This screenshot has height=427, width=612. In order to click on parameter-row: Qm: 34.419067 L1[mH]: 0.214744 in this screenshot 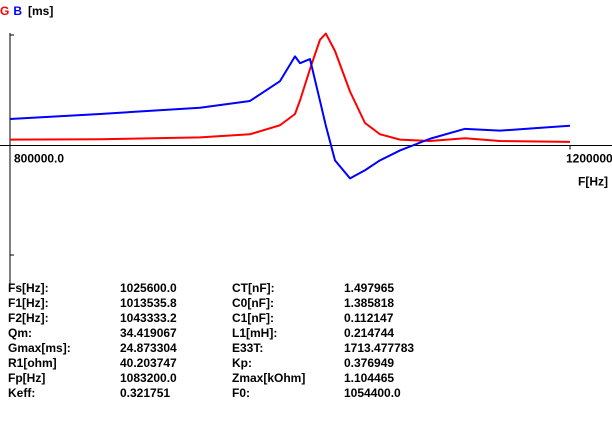, I will do `click(211, 333)`.